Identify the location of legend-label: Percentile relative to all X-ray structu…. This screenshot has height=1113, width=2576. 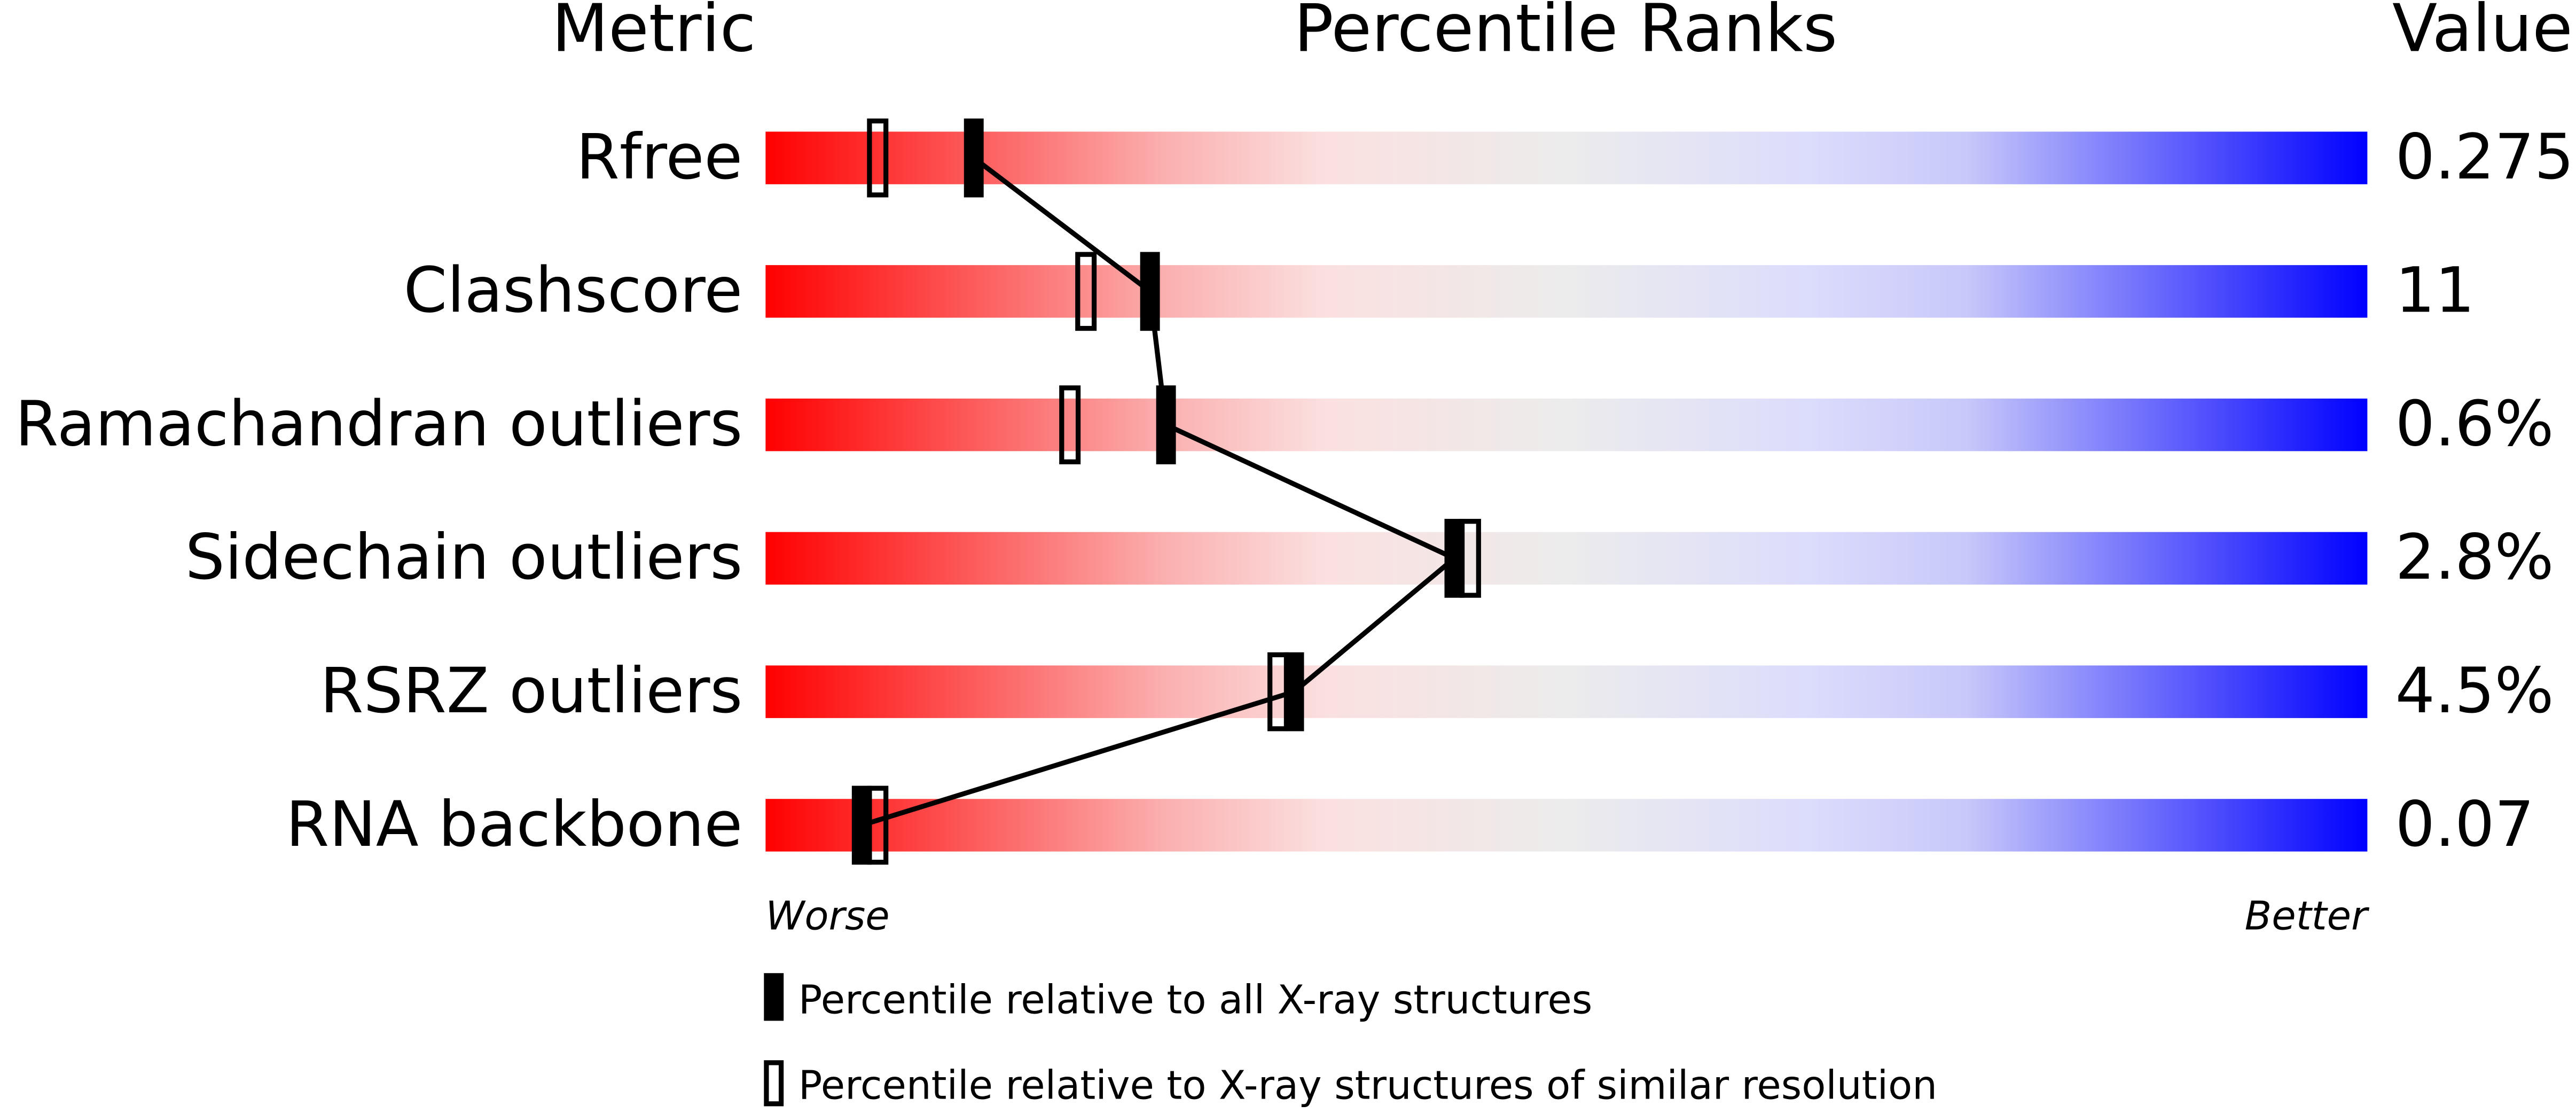
(1195, 1000).